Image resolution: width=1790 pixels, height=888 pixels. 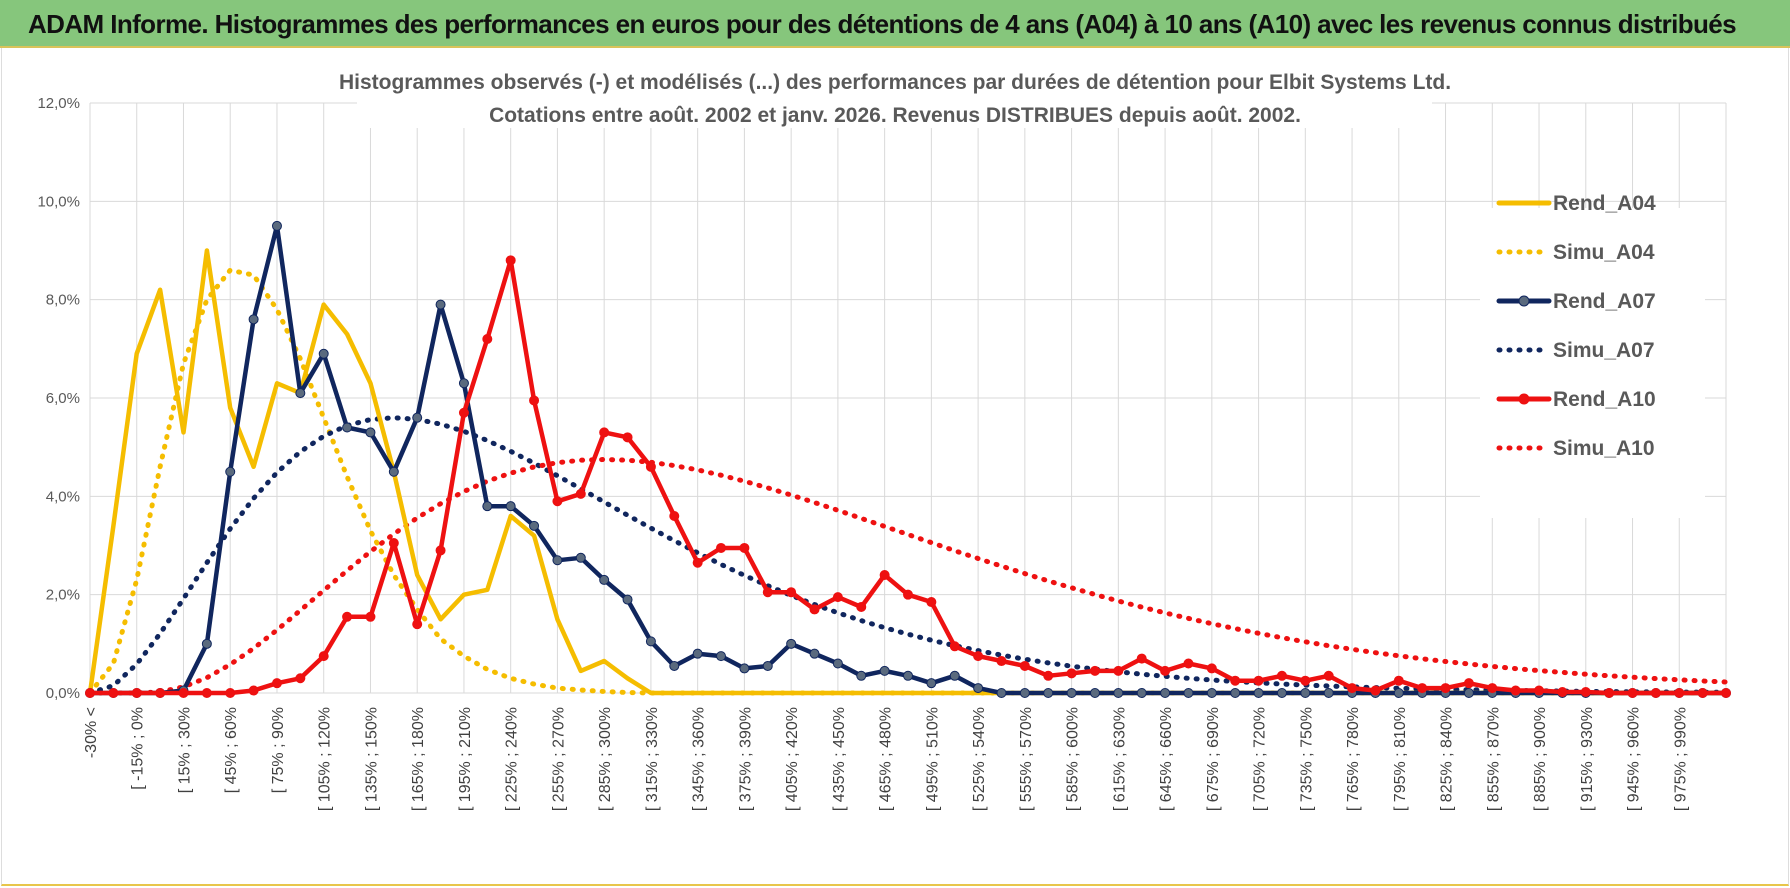 What do you see at coordinates (231, 750) in the screenshot?
I see `x-tick-label: [ 45% ; 60%` at bounding box center [231, 750].